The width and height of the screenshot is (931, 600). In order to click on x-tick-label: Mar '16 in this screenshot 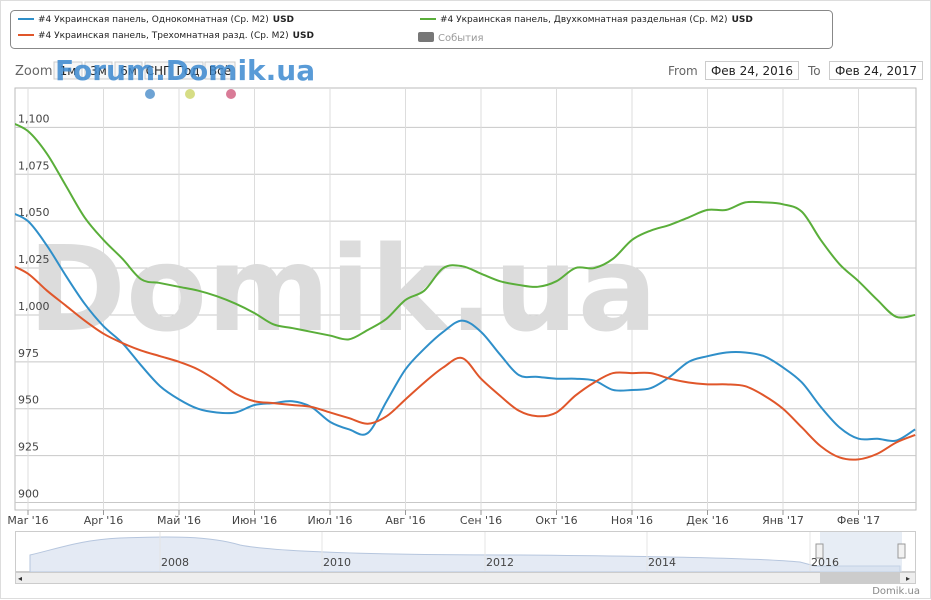, I will do `click(27, 520)`.